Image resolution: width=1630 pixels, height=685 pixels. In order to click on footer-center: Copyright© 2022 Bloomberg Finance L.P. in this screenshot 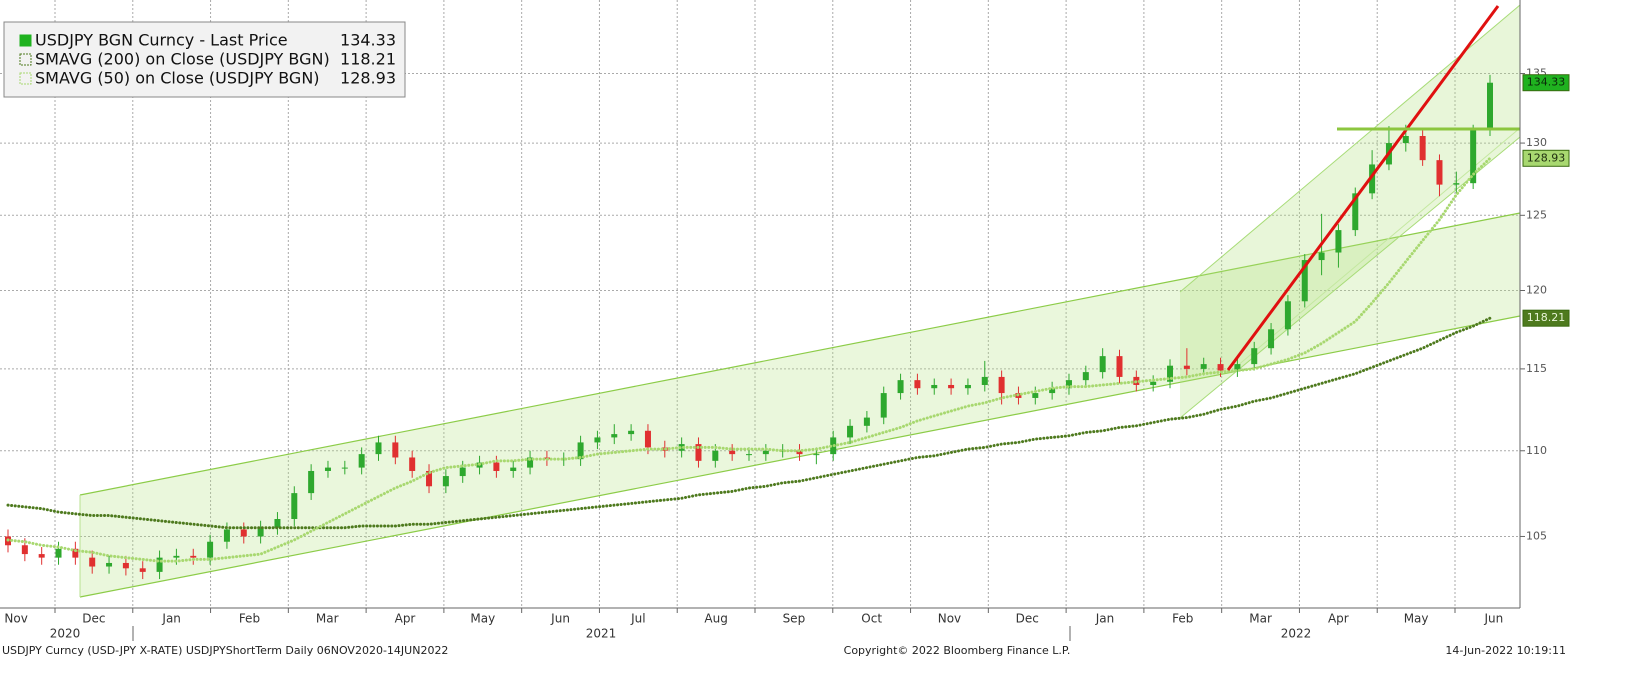, I will do `click(957, 650)`.